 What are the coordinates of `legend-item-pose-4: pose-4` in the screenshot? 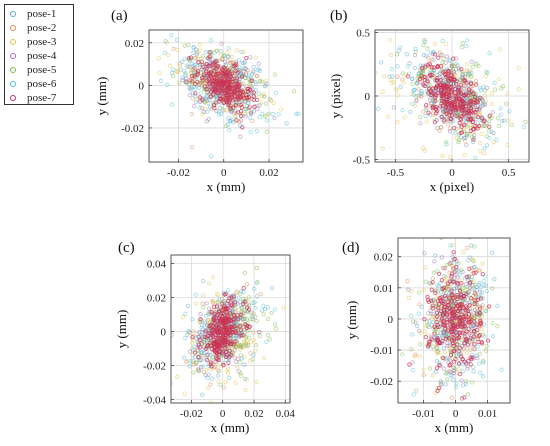 It's located at (40, 57).